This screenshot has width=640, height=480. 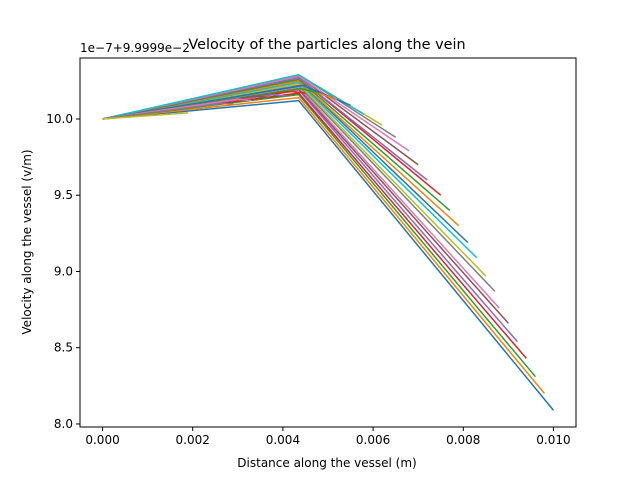 What do you see at coordinates (59, 119) in the screenshot?
I see `y-tick-label: 10.0` at bounding box center [59, 119].